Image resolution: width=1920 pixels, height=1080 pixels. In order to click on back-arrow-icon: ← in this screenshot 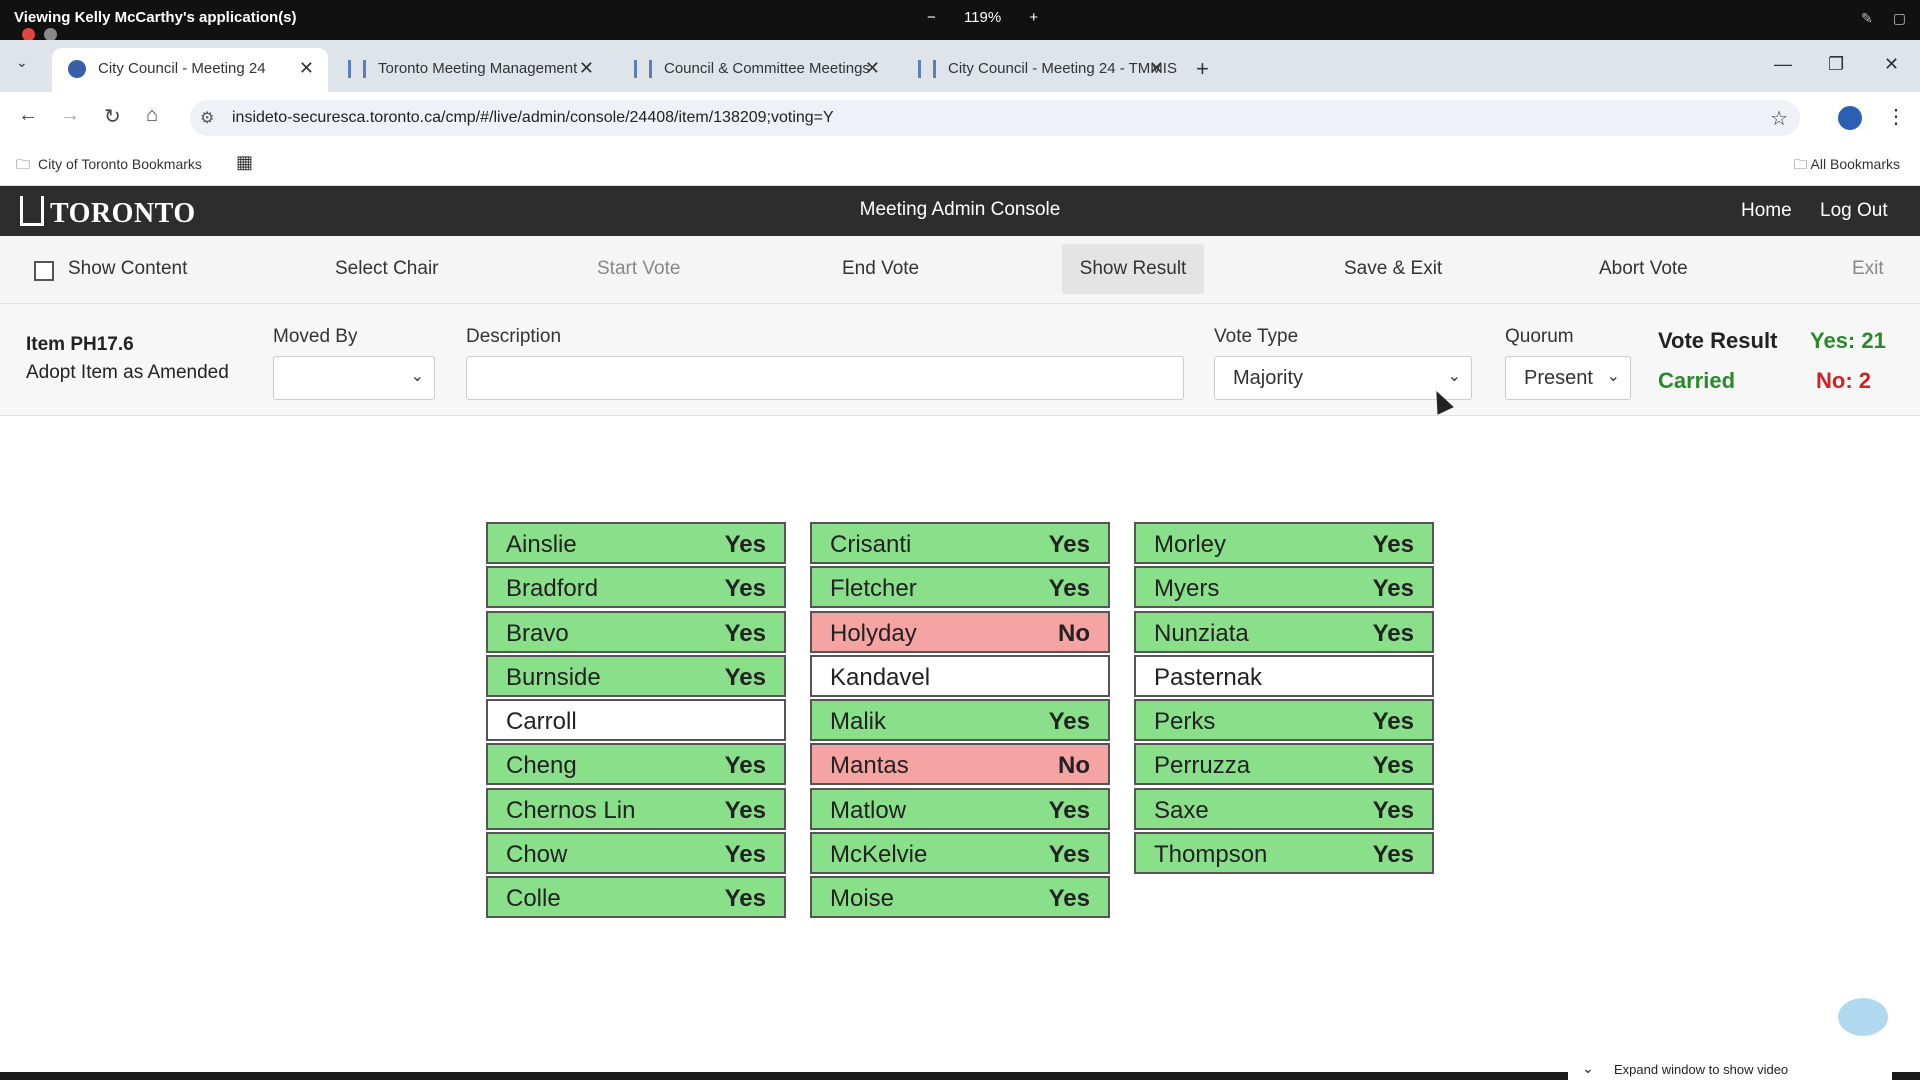, I will do `click(28, 115)`.